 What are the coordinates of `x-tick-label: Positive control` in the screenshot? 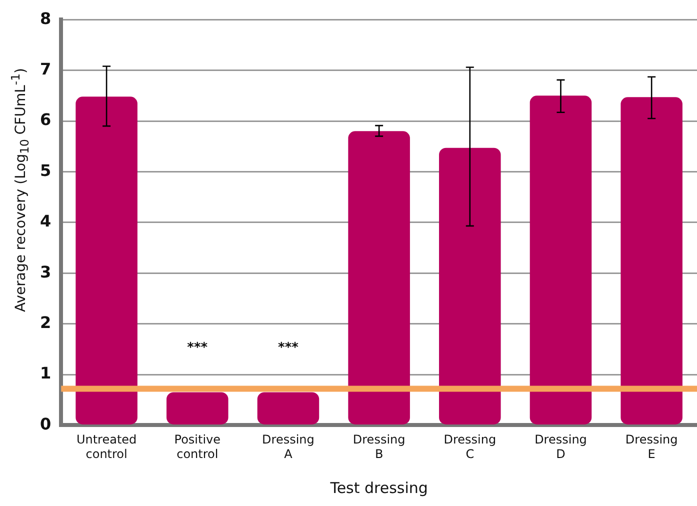 It's located at (197, 446).